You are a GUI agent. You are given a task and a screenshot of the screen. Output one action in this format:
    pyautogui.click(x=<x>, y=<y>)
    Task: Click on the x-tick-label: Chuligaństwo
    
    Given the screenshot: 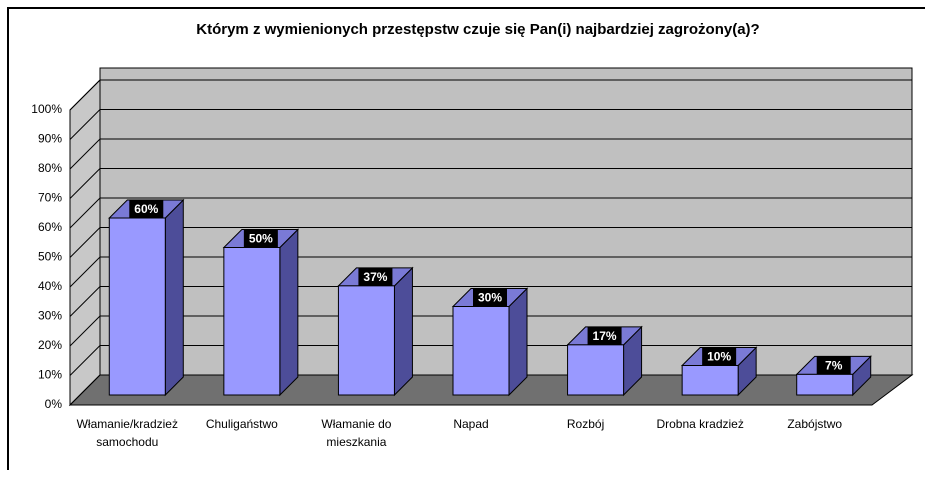 What is the action you would take?
    pyautogui.click(x=241, y=424)
    